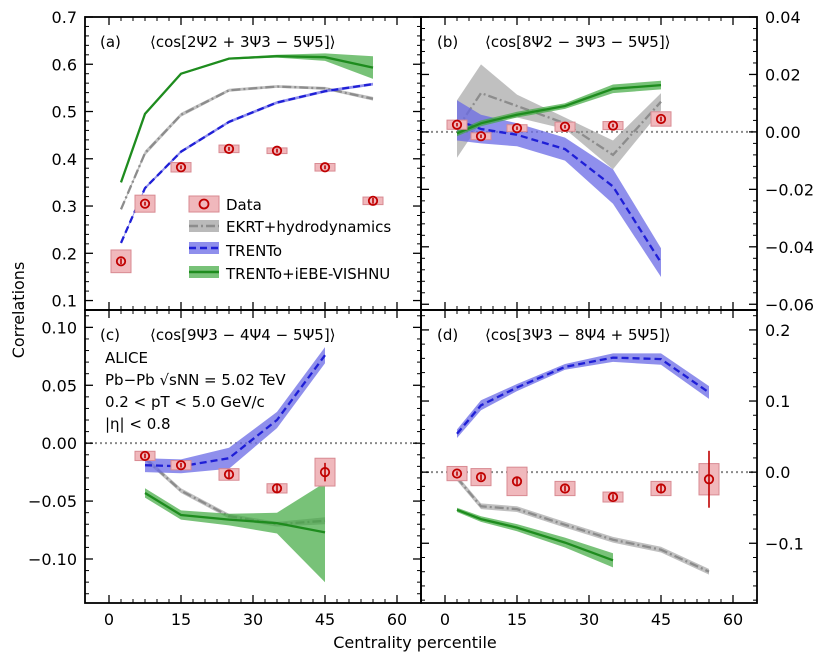 Image resolution: width=831 pixels, height=664 pixels. Describe the element at coordinates (517, 619) in the screenshot. I see `x-tick-label: 15` at that location.